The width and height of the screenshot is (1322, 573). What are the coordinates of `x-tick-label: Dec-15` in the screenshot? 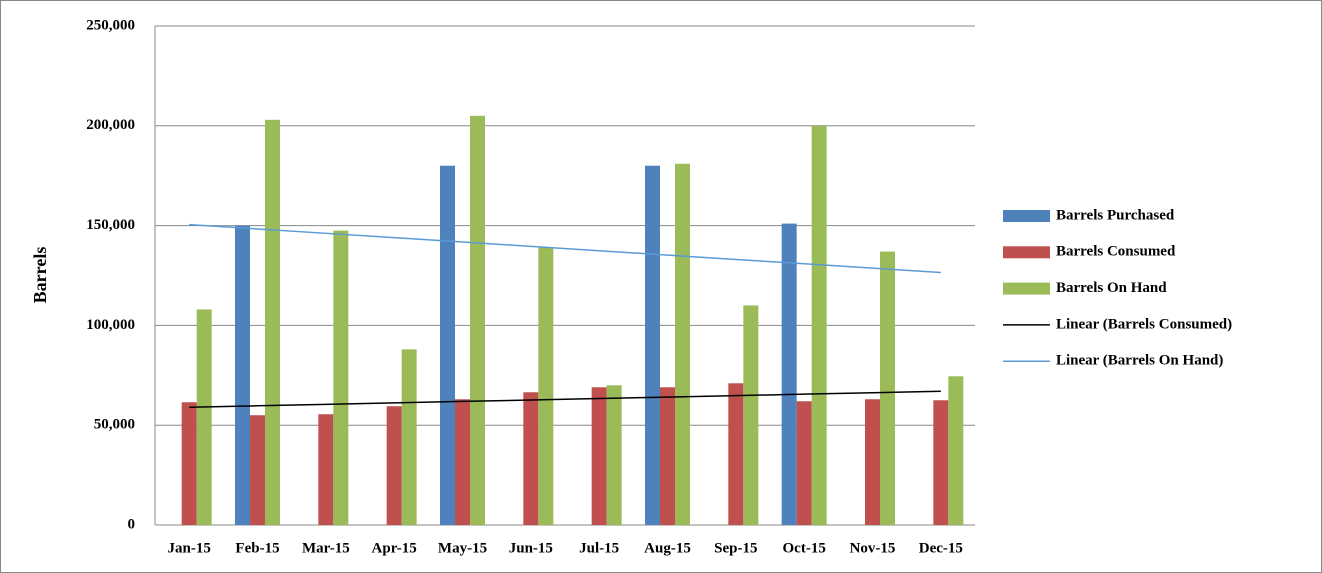 It's located at (941, 548).